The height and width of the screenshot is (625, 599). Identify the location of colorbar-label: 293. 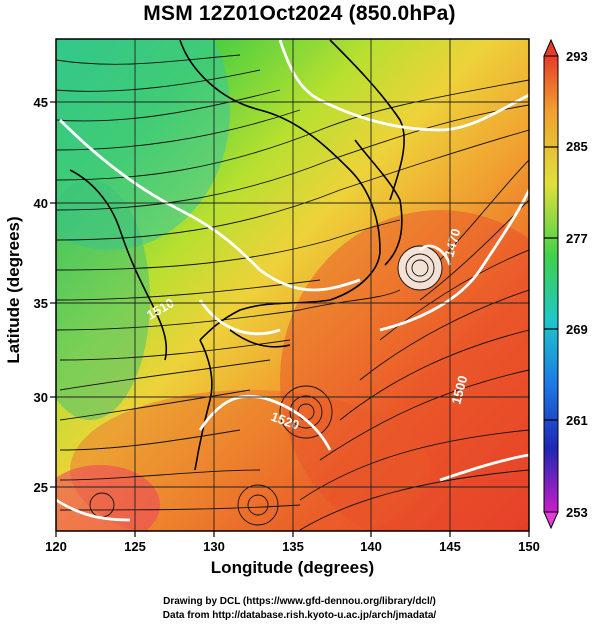
(577, 56).